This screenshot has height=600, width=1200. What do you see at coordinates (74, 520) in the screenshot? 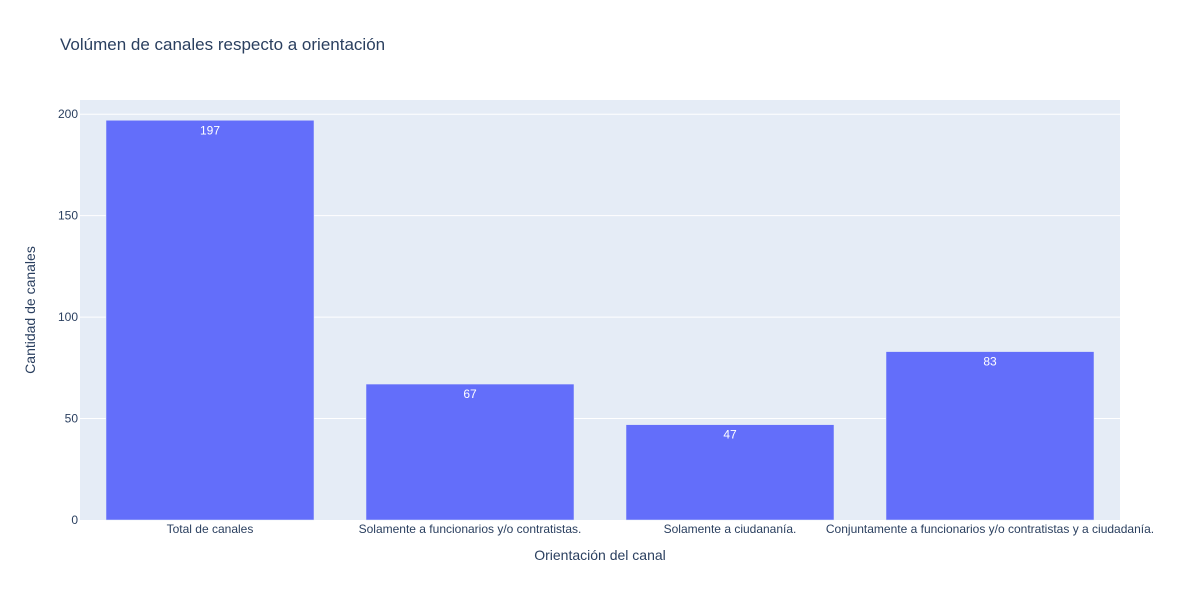
I see `y-tick-label: 0` at bounding box center [74, 520].